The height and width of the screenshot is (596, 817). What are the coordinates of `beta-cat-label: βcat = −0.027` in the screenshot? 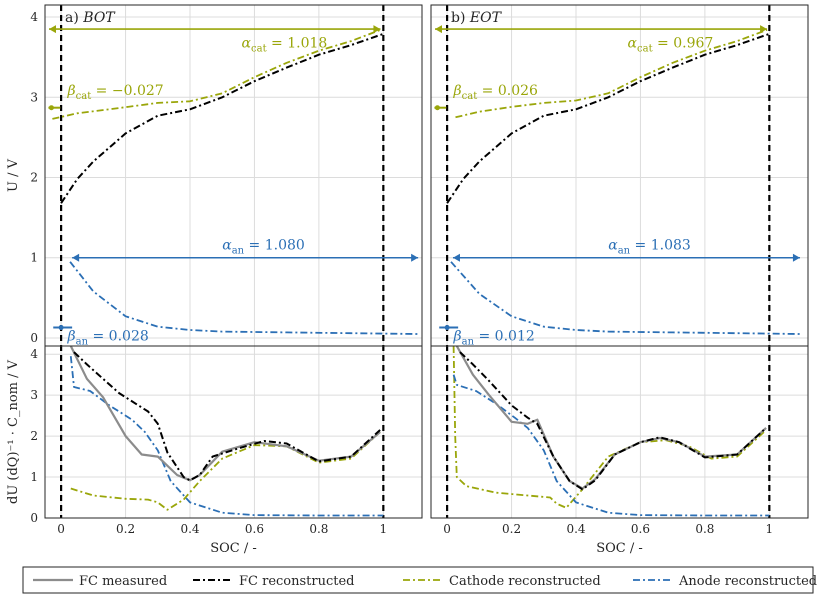 It's located at (115, 92).